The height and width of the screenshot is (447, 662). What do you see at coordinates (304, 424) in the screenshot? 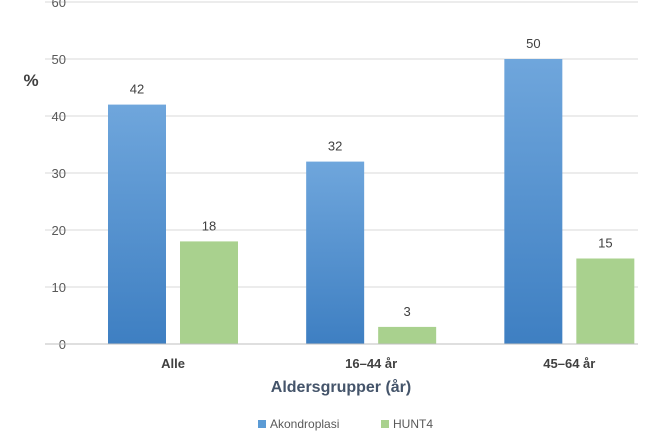
I see `legend-label-akondroplasi: Akondroplasi` at bounding box center [304, 424].